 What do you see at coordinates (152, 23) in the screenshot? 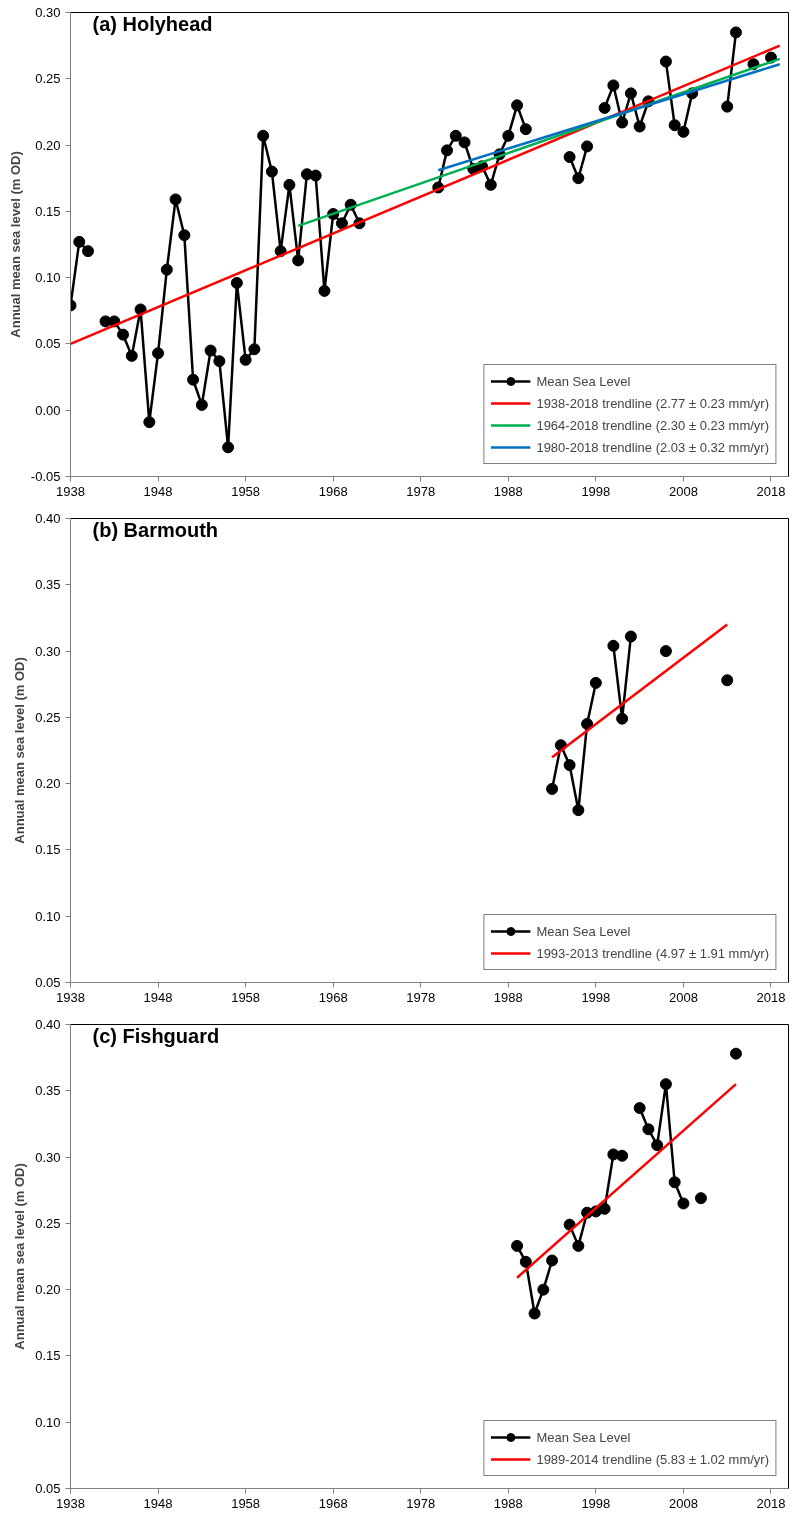
I see `chart-title: (a) Holyhead` at bounding box center [152, 23].